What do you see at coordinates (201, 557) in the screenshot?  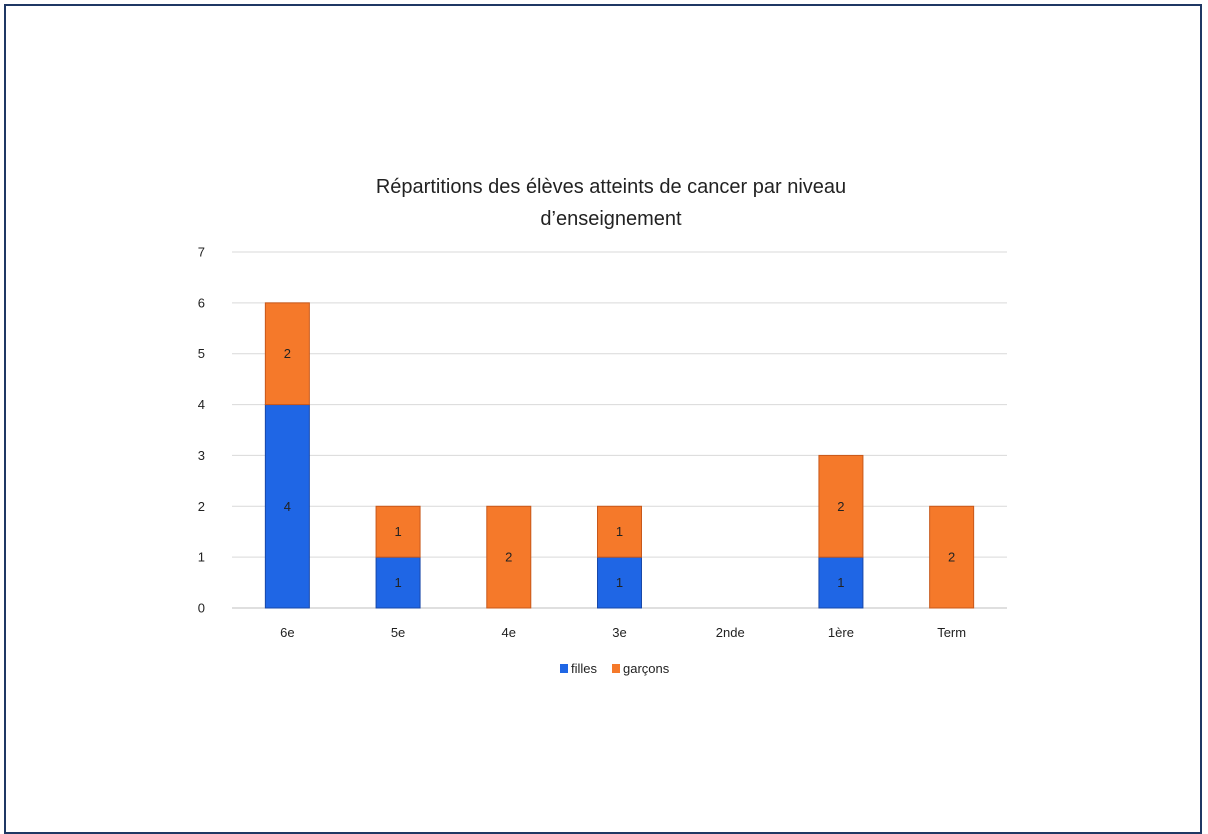 I see `y-tick-label: 1` at bounding box center [201, 557].